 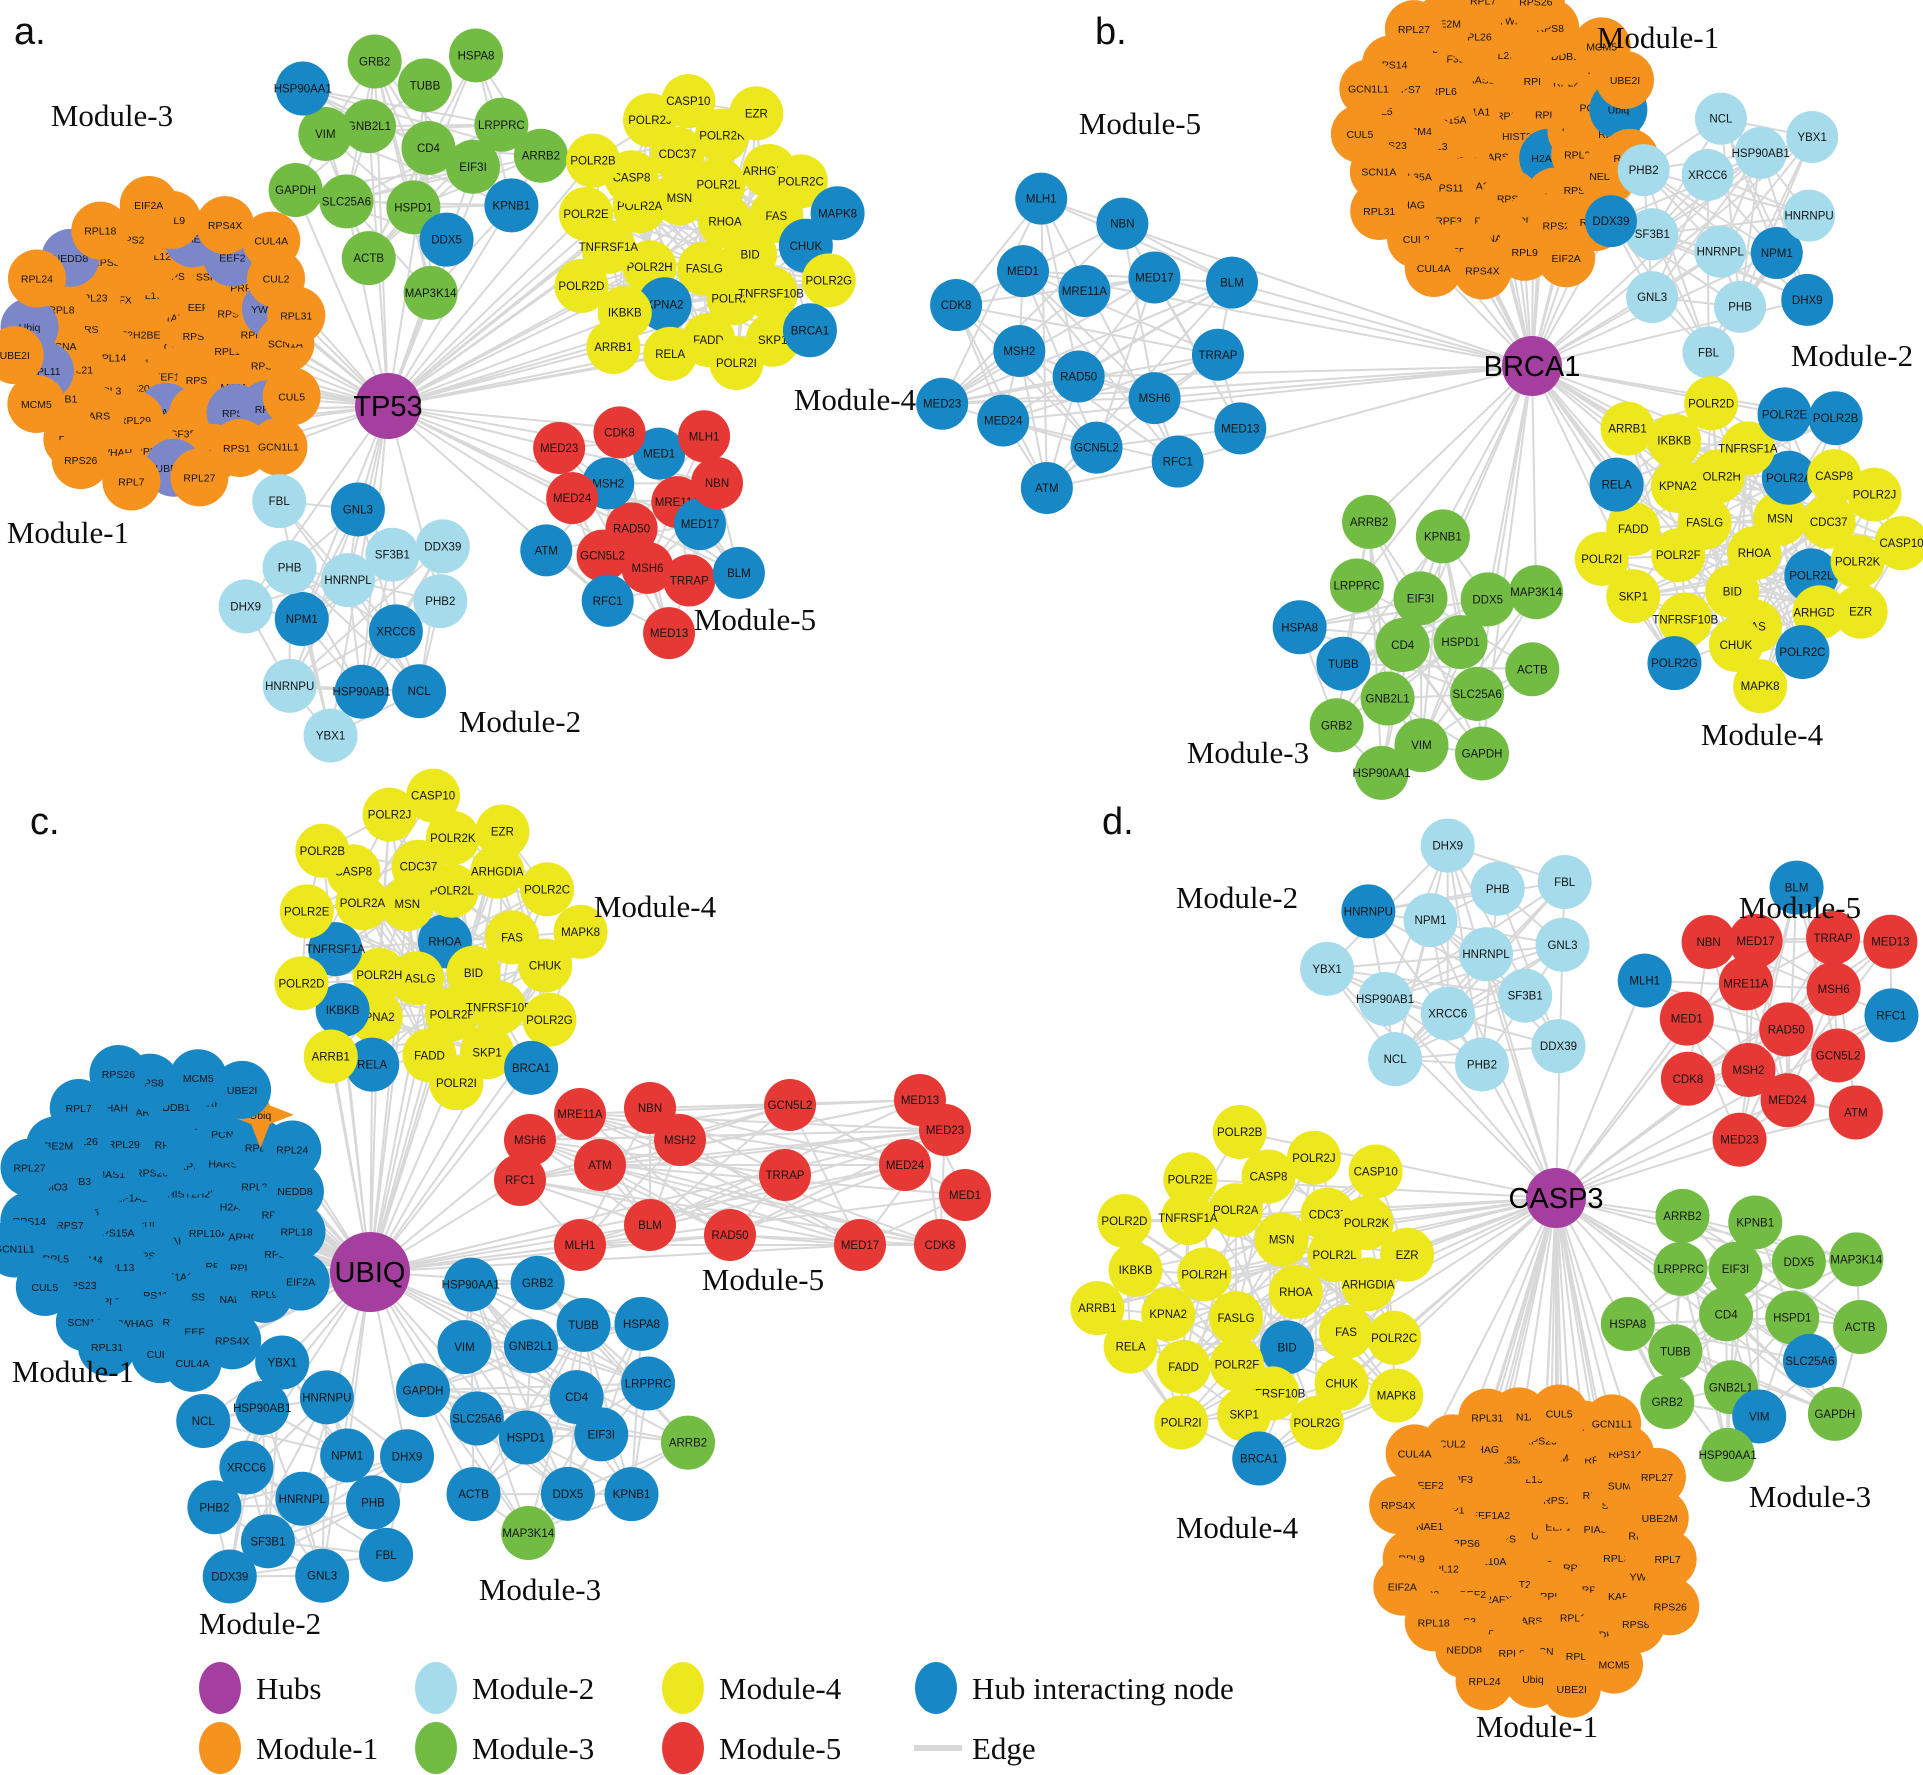 What do you see at coordinates (905, 1165) in the screenshot?
I see `node-MED24: MED24` at bounding box center [905, 1165].